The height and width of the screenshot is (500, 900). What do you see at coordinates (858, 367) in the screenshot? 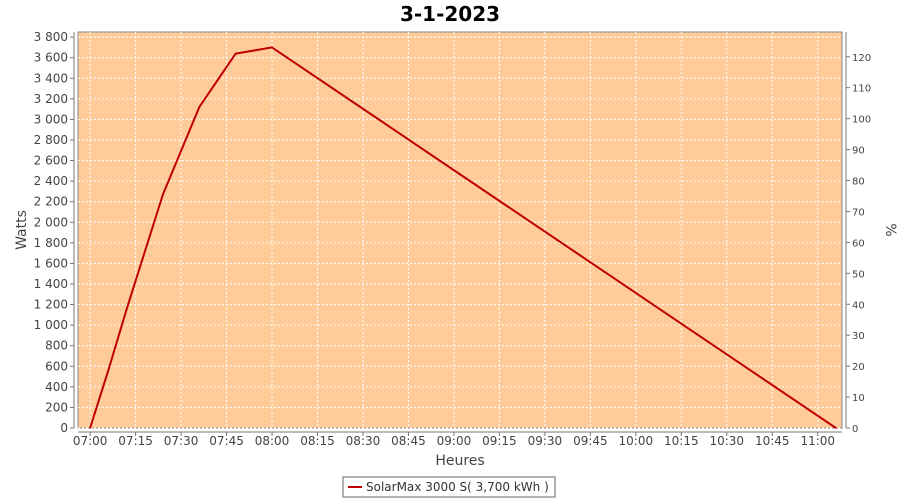
I see `y2-tick-label: 20` at bounding box center [858, 367].